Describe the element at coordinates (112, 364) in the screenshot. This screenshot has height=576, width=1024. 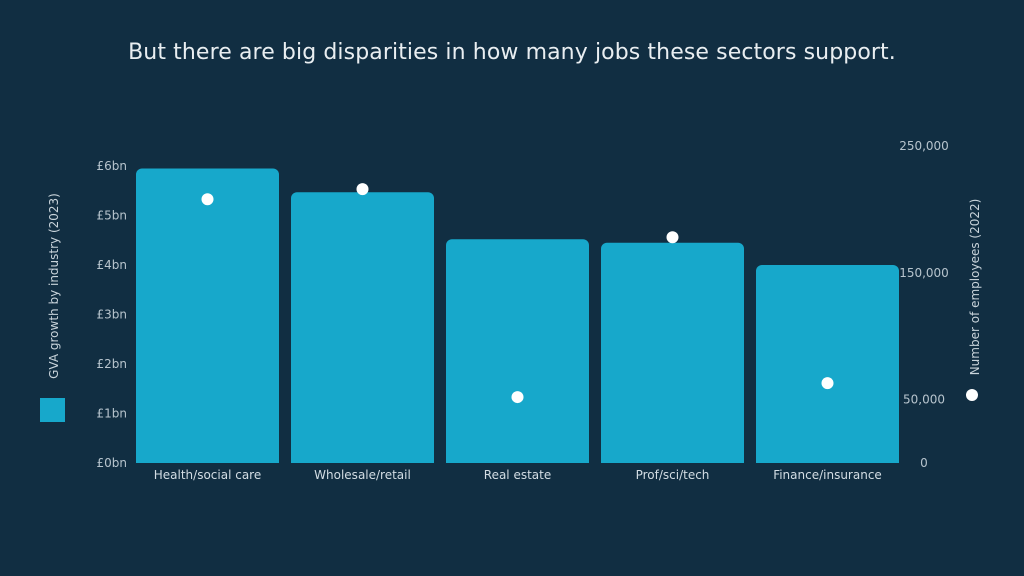
I see `y-left-tick-label: £2bn` at that location.